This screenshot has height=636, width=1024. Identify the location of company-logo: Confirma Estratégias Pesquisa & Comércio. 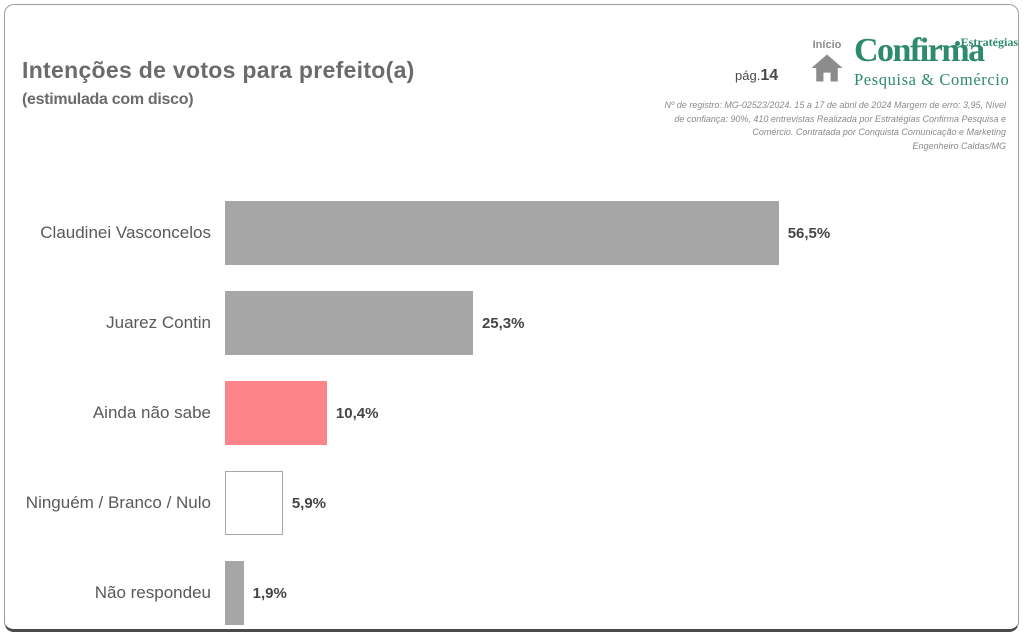
(936, 61).